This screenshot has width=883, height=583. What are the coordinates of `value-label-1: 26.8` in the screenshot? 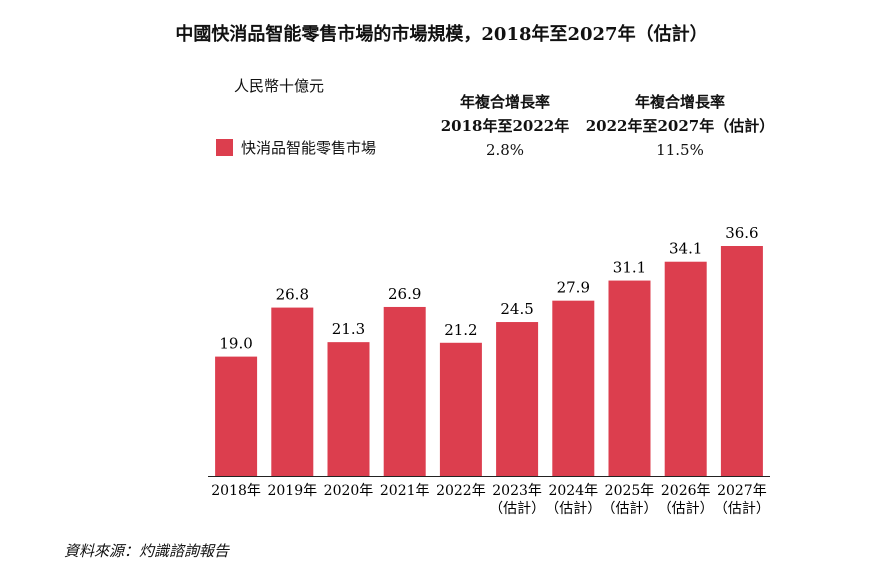 It's located at (292, 295).